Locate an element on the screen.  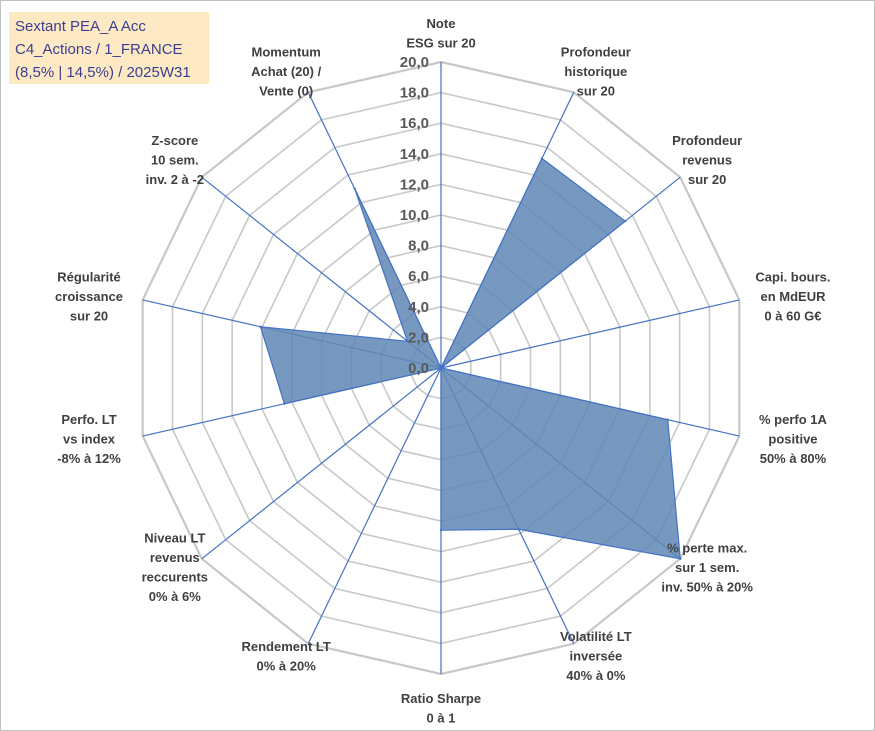
axis-label-line: 10 sem. is located at coordinates (175, 160).